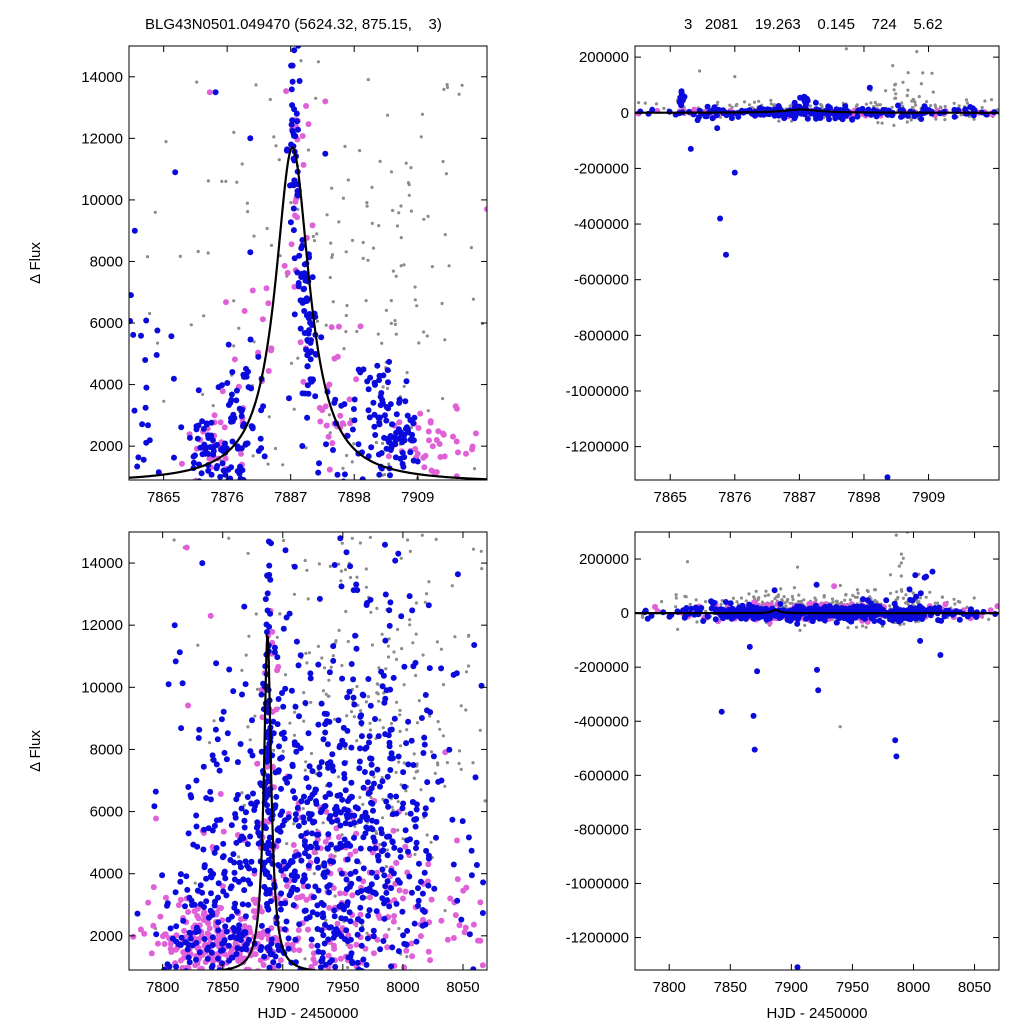 This screenshot has height=1024, width=1024. What do you see at coordinates (604, 559) in the screenshot?
I see `y-tick-label: 200000` at bounding box center [604, 559].